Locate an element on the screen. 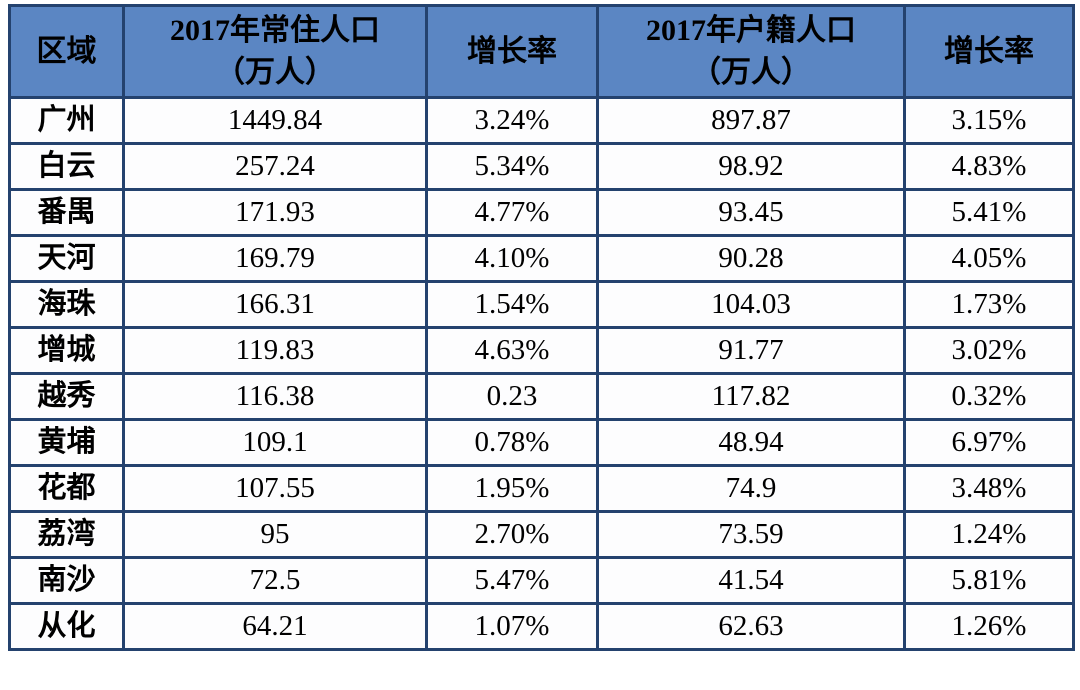 The height and width of the screenshot is (690, 1080). resident-growth-cell: 4.63% is located at coordinates (512, 350).